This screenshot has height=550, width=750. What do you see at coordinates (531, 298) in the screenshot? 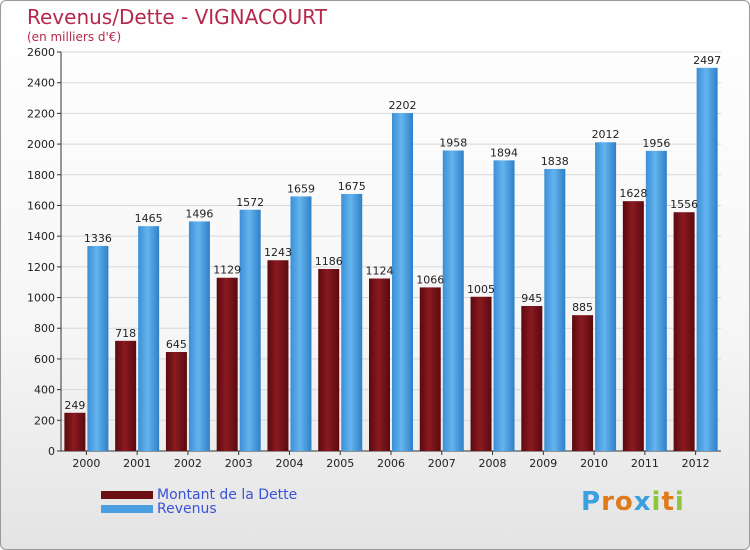
I see `data-label: 945` at bounding box center [531, 298].